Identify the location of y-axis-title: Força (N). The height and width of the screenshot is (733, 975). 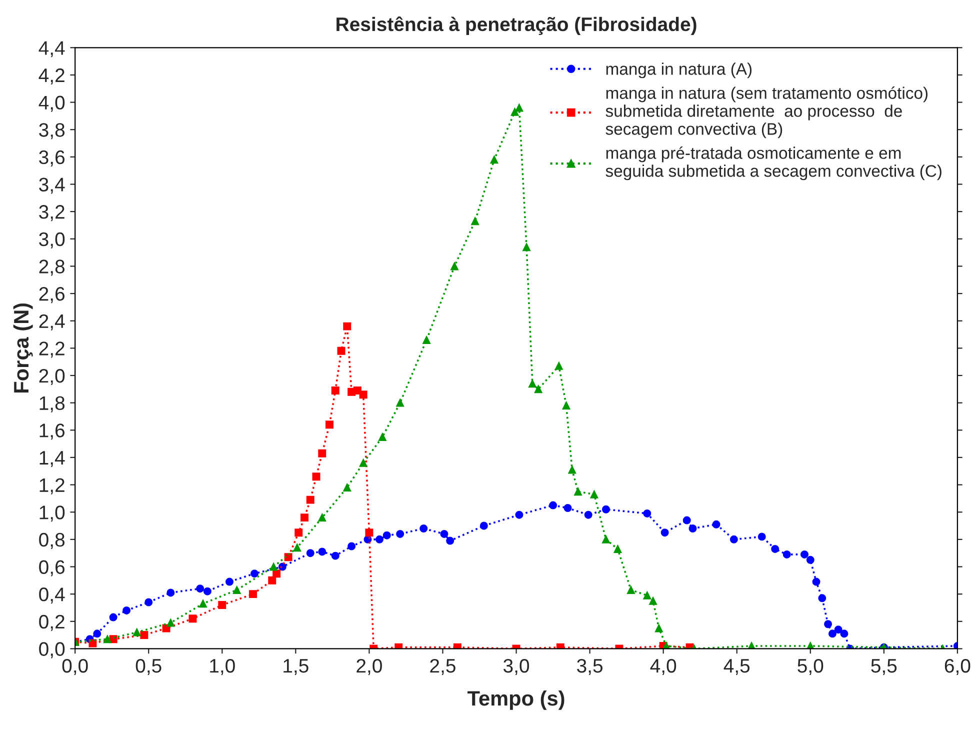
(23, 347).